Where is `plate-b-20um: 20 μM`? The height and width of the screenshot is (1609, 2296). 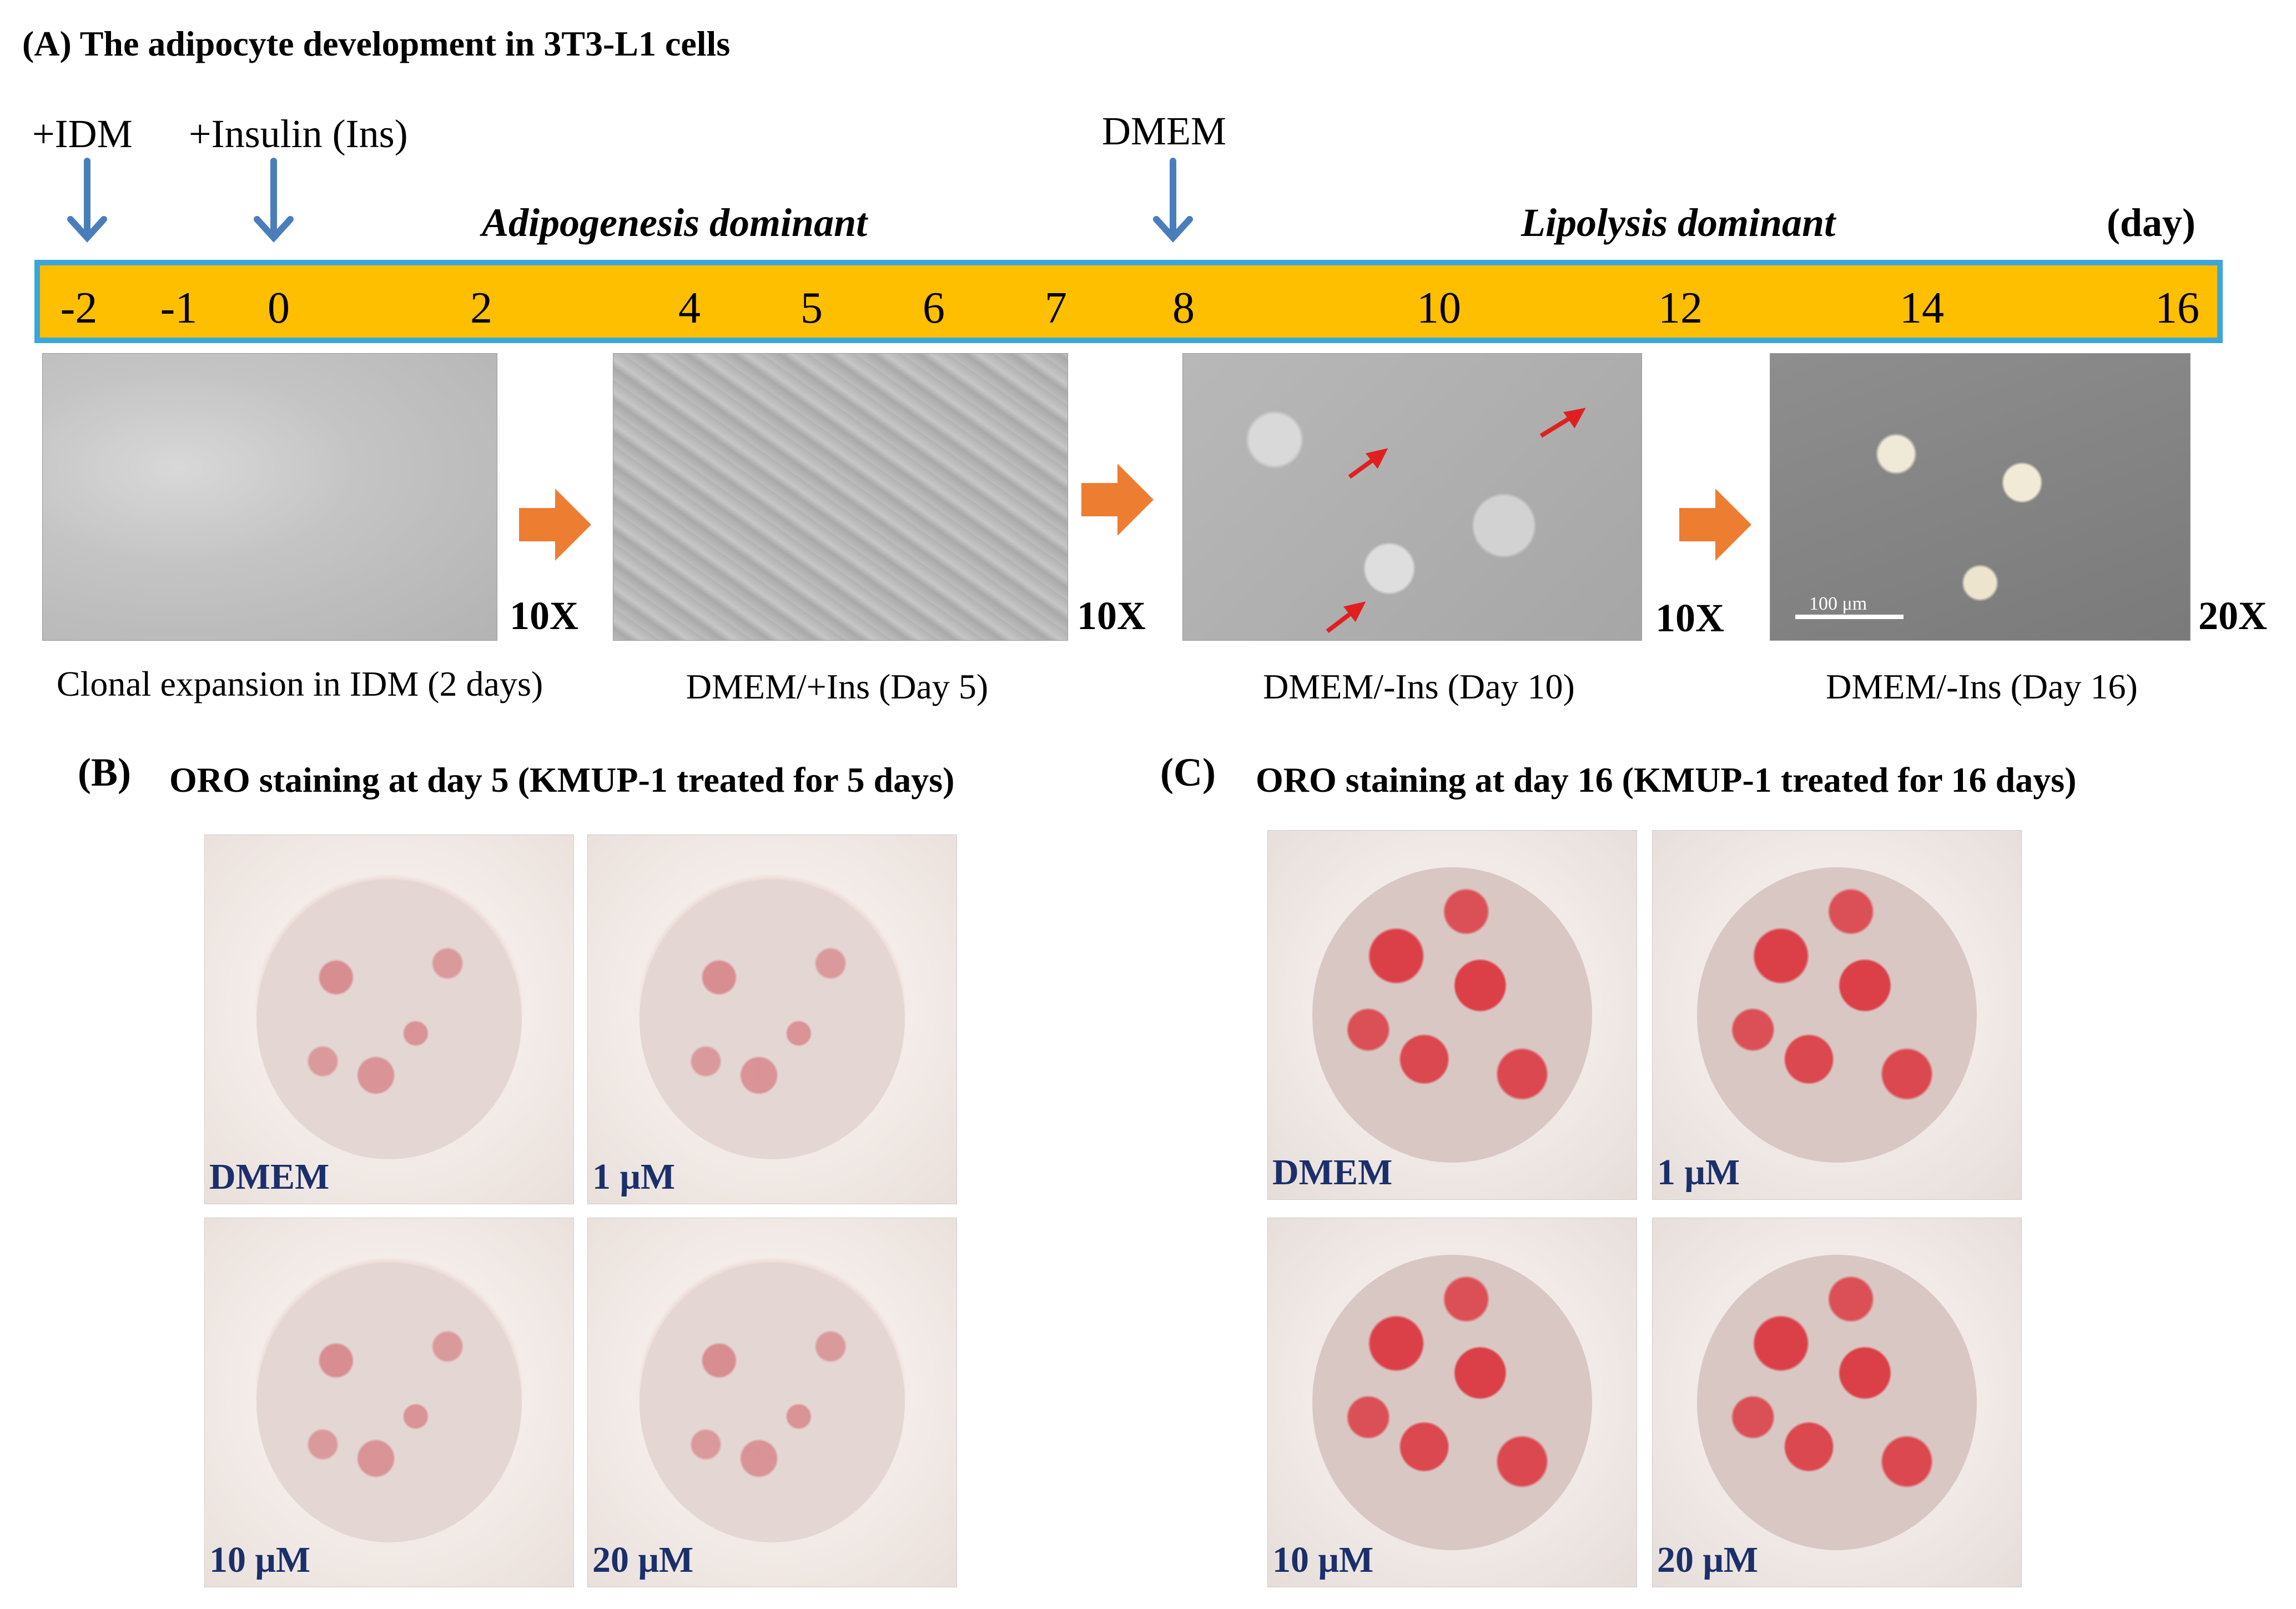 plate-b-20um: 20 μM is located at coordinates (772, 1403).